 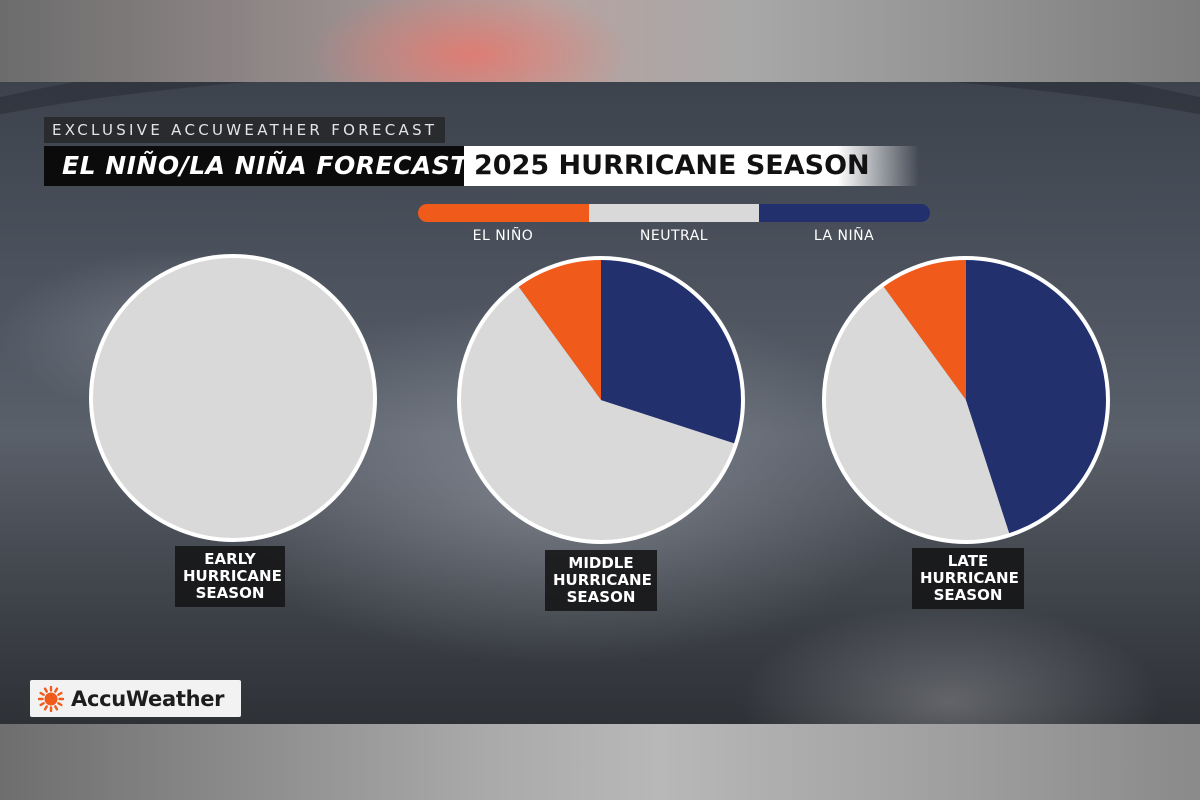 I want to click on legend-label-el-nino: EL NIÑO, so click(x=503, y=236).